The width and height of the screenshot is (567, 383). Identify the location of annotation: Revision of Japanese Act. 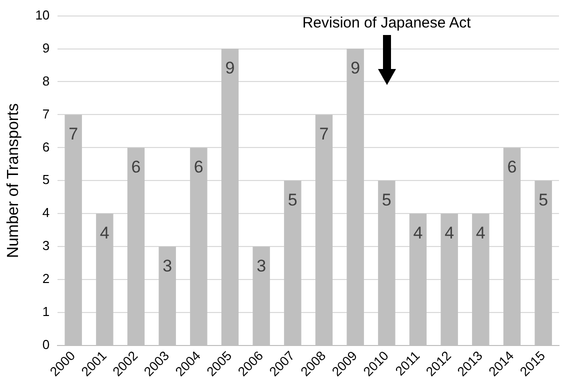
(387, 23).